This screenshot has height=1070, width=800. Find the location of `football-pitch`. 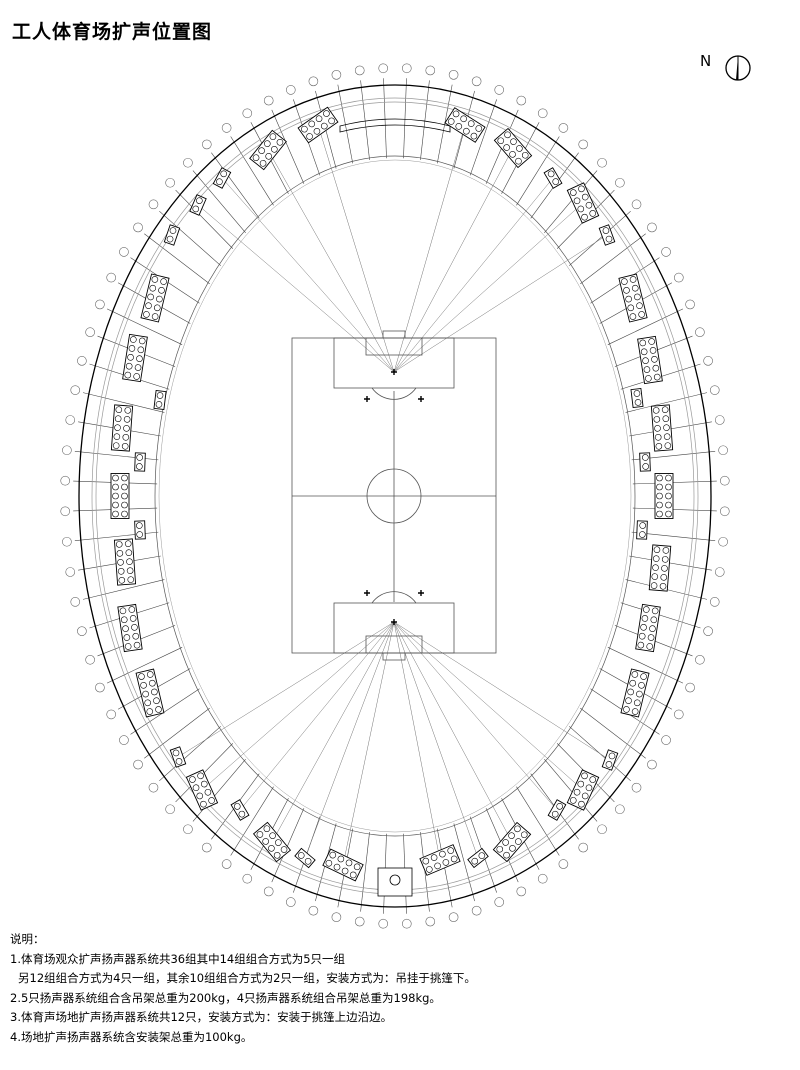

football-pitch is located at coordinates (394, 495).